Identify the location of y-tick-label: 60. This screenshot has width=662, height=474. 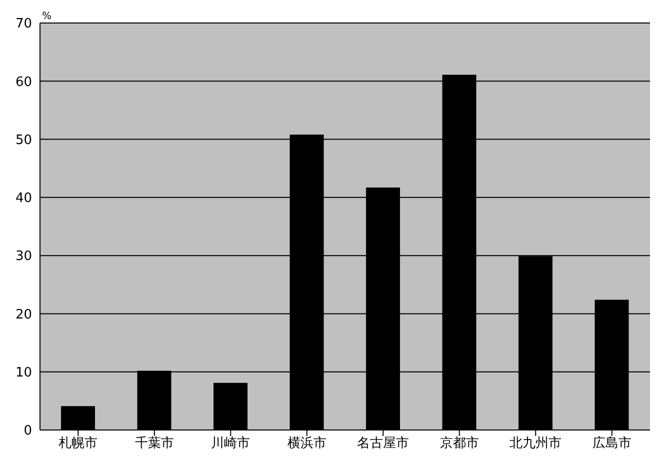
(23, 82).